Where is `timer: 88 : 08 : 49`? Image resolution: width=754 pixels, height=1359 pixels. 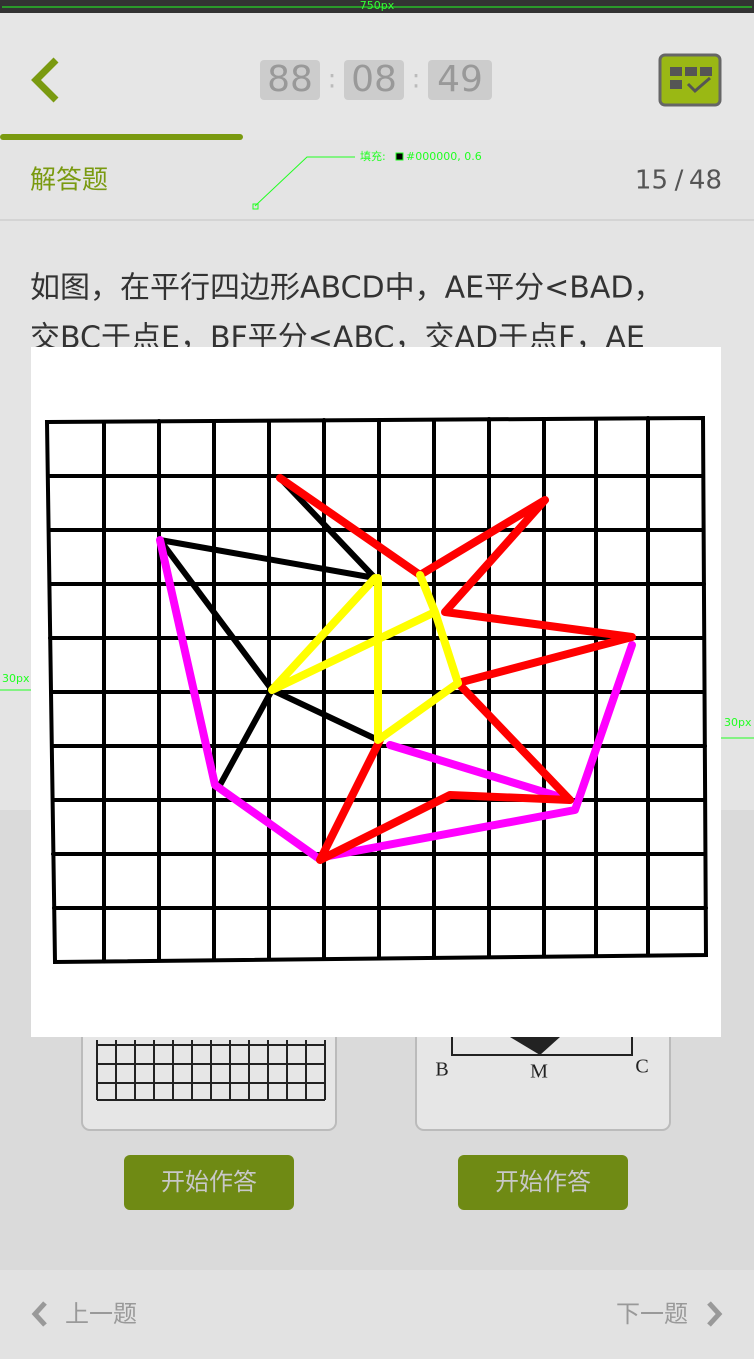 timer: 88 : 08 : 49 is located at coordinates (376, 79).